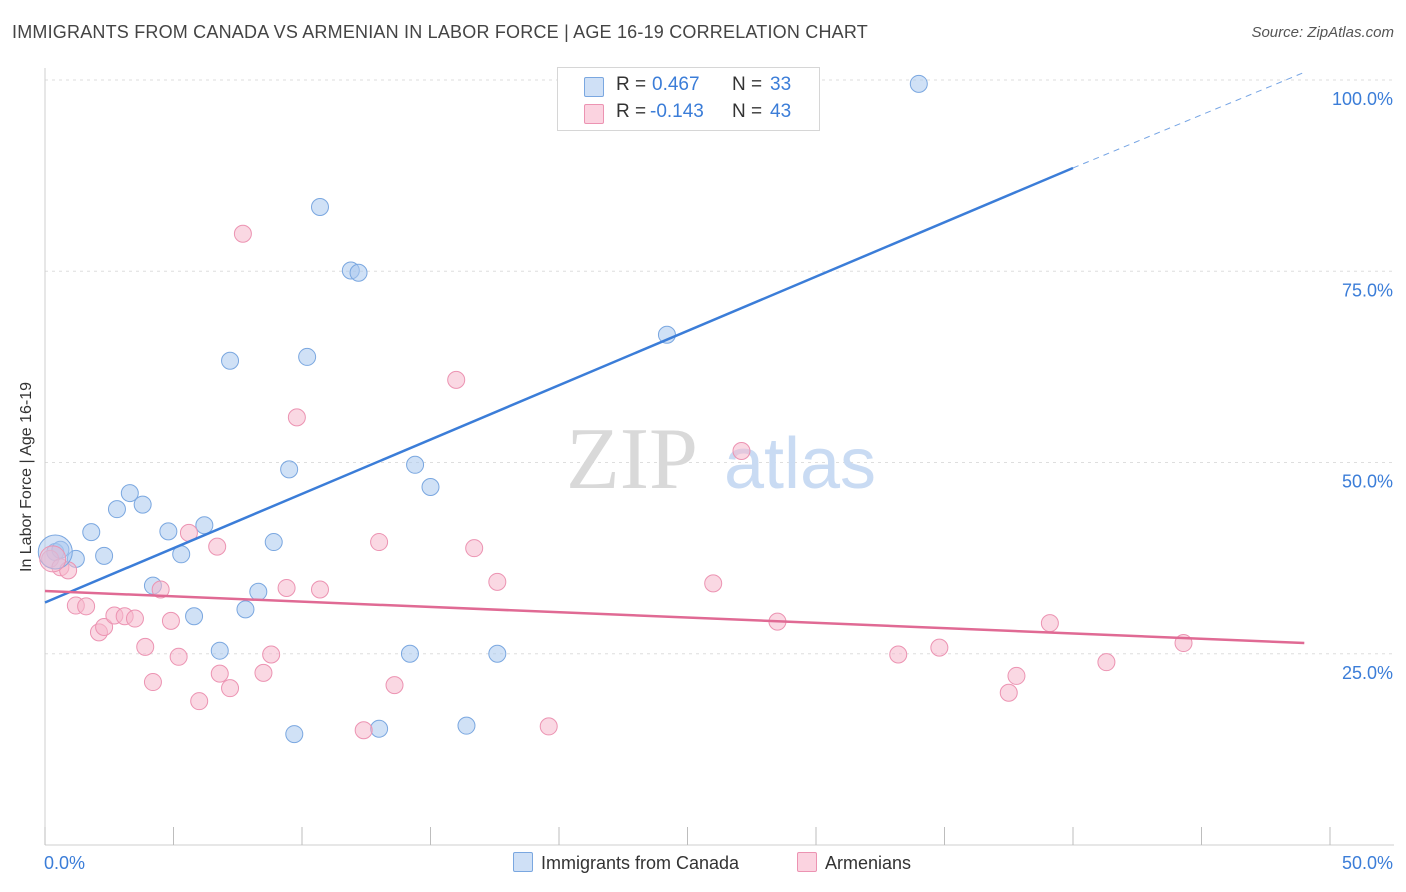 The image size is (1406, 892). What do you see at coordinates (632, 459) in the screenshot?
I see `watermark-zip: ZIP` at bounding box center [632, 459].